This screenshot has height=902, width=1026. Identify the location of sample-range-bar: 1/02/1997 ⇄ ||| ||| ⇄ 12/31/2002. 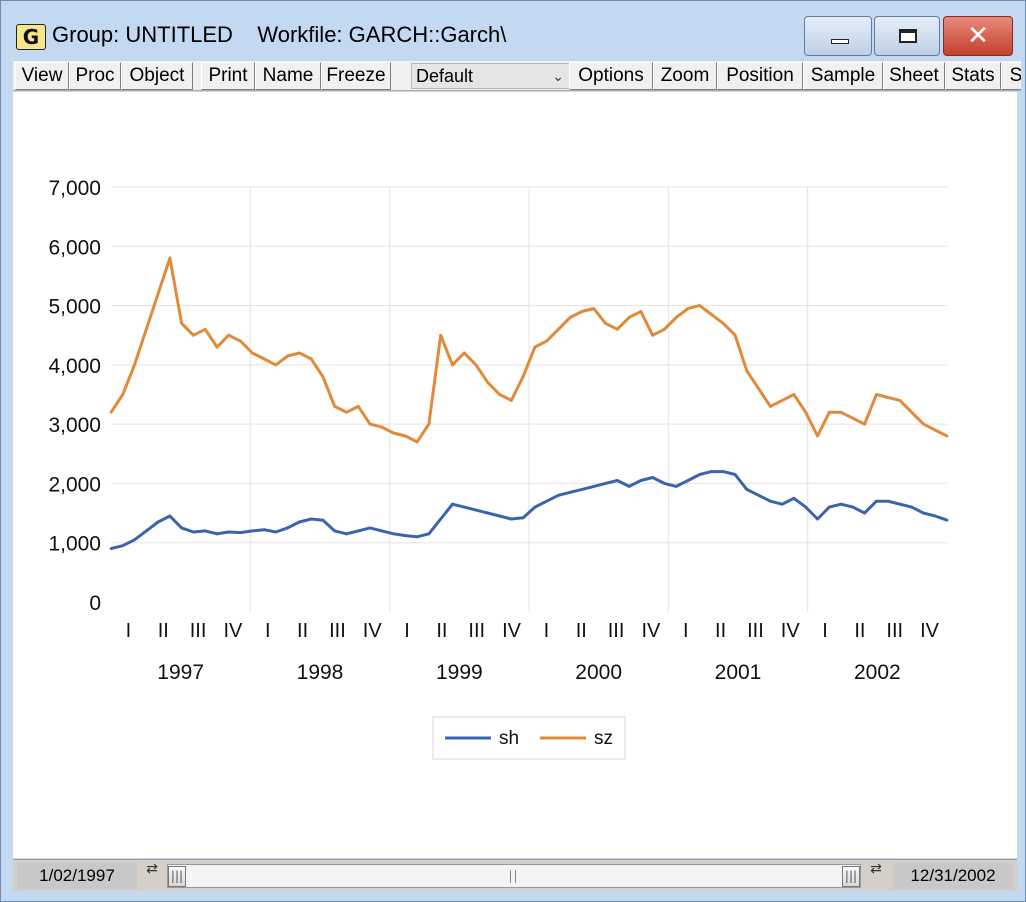
(515, 875).